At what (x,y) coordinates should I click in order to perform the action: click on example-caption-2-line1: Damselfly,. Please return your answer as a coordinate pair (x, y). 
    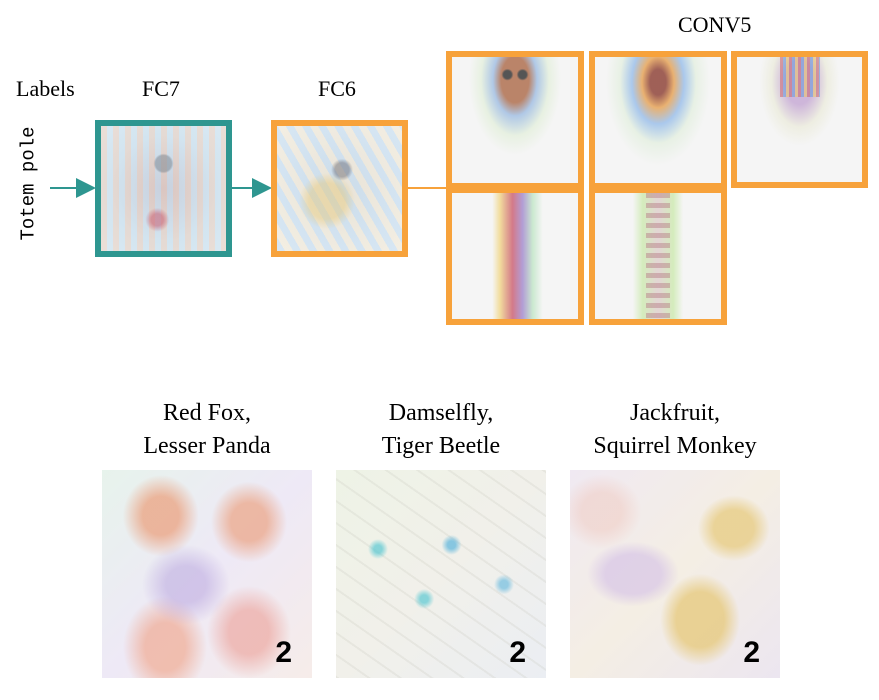
    Looking at the image, I should click on (441, 413).